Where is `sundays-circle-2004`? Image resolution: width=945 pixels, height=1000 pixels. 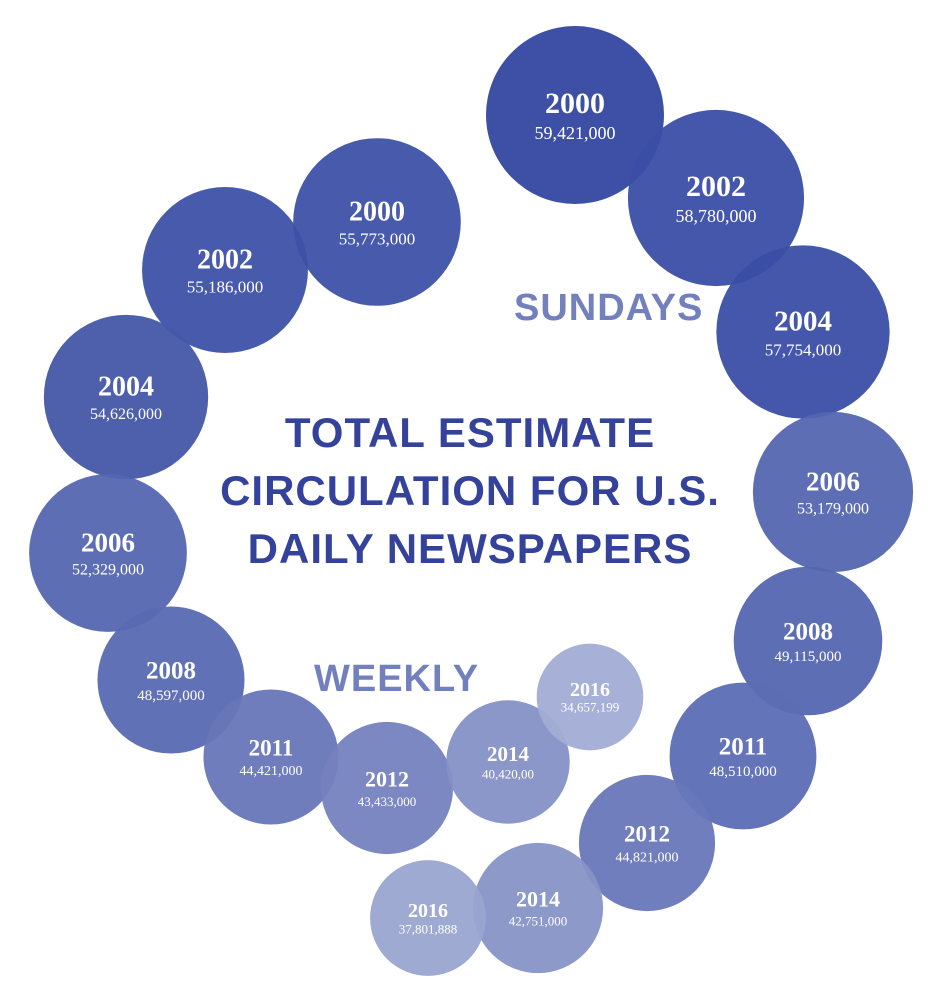
sundays-circle-2004 is located at coordinates (803, 332).